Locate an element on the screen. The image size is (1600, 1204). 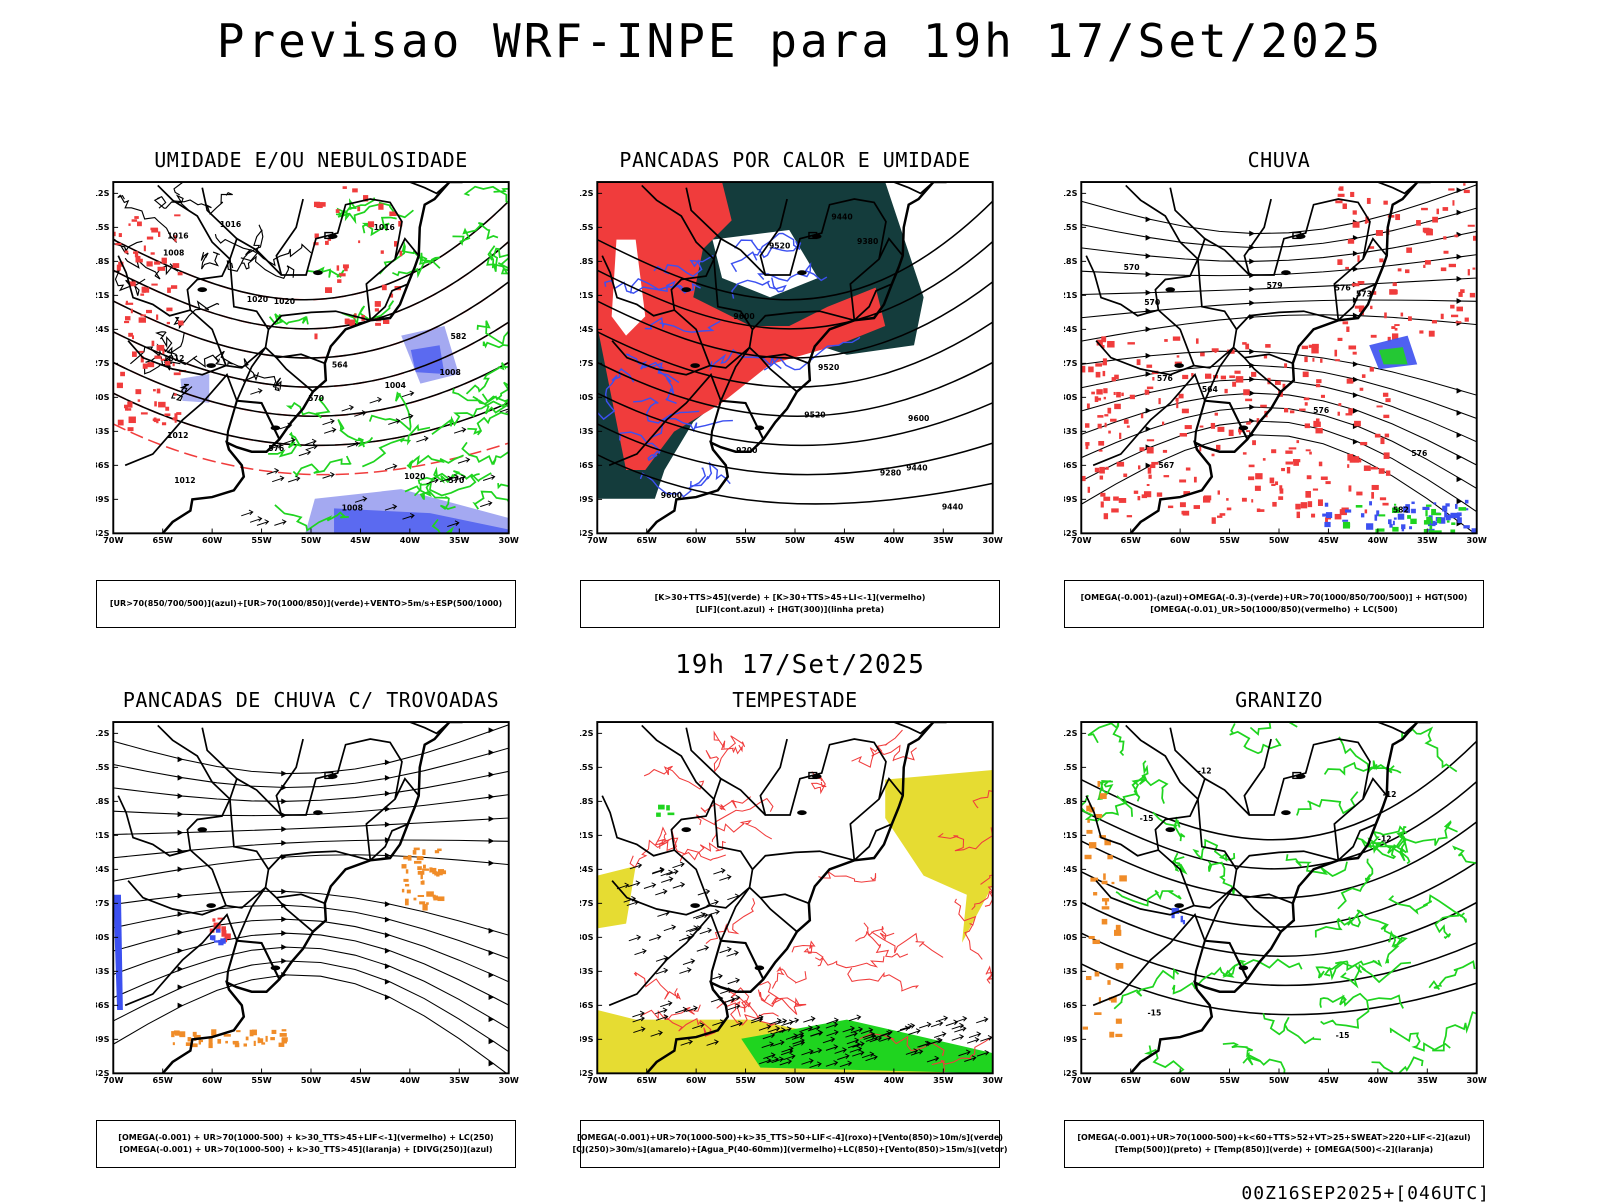
lat-tick-label: 27S is located at coordinates (587, 903).